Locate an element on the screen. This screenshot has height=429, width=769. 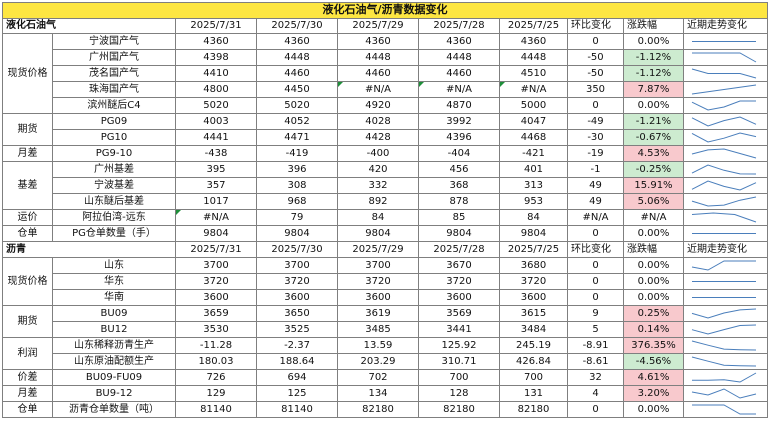
change-cell: 5 is located at coordinates (595, 330).